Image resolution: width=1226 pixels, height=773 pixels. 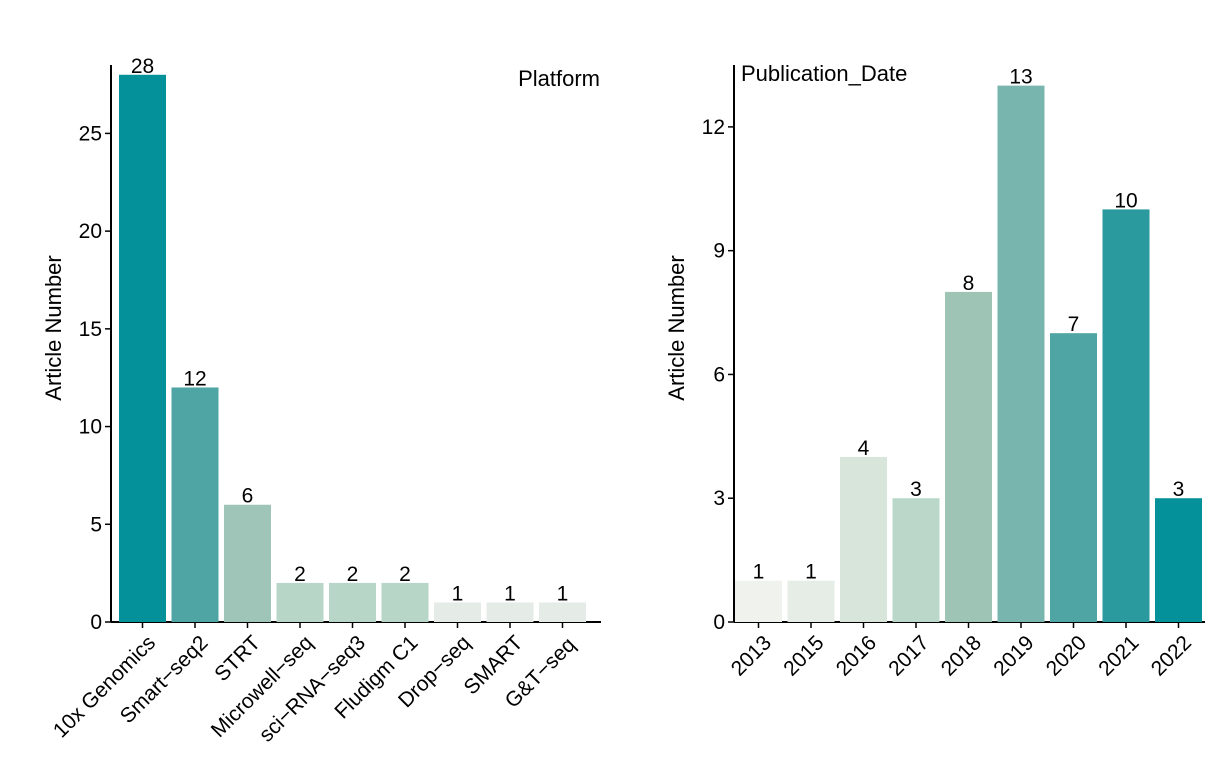 I want to click on platform-y-tick-label: 25, so click(x=90, y=133).